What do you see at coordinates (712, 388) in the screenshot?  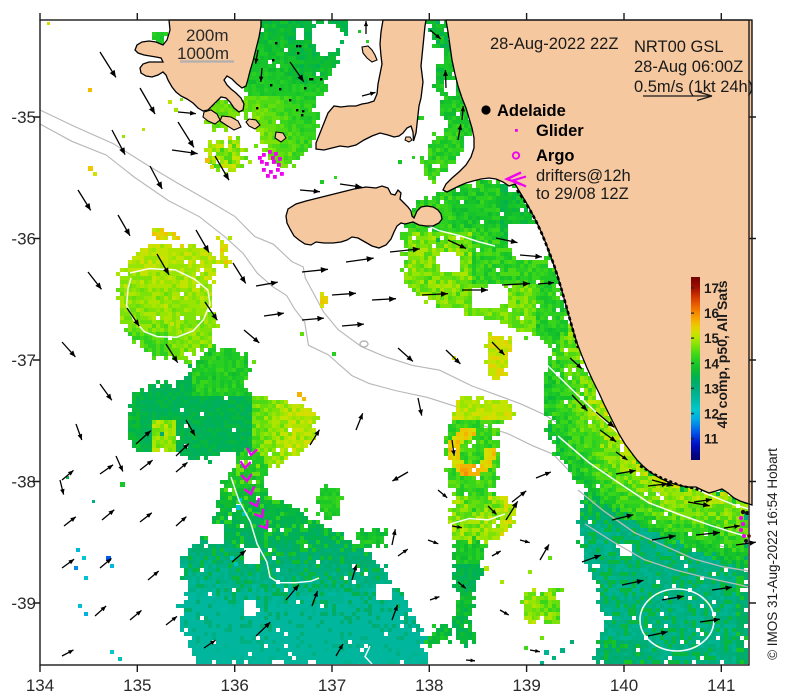 I see `svg-text: 13` at bounding box center [712, 388].